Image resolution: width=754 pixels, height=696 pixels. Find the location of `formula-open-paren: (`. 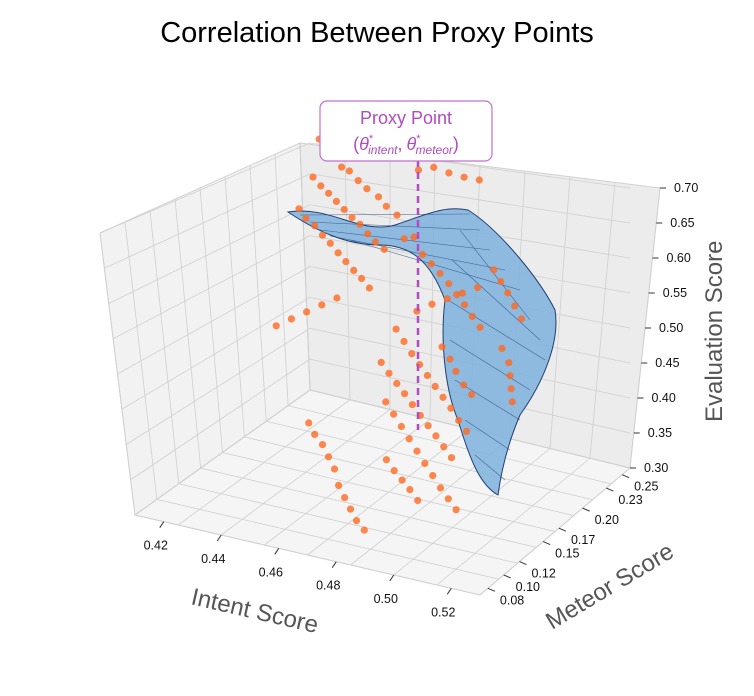

formula-open-paren: ( is located at coordinates (356, 144).